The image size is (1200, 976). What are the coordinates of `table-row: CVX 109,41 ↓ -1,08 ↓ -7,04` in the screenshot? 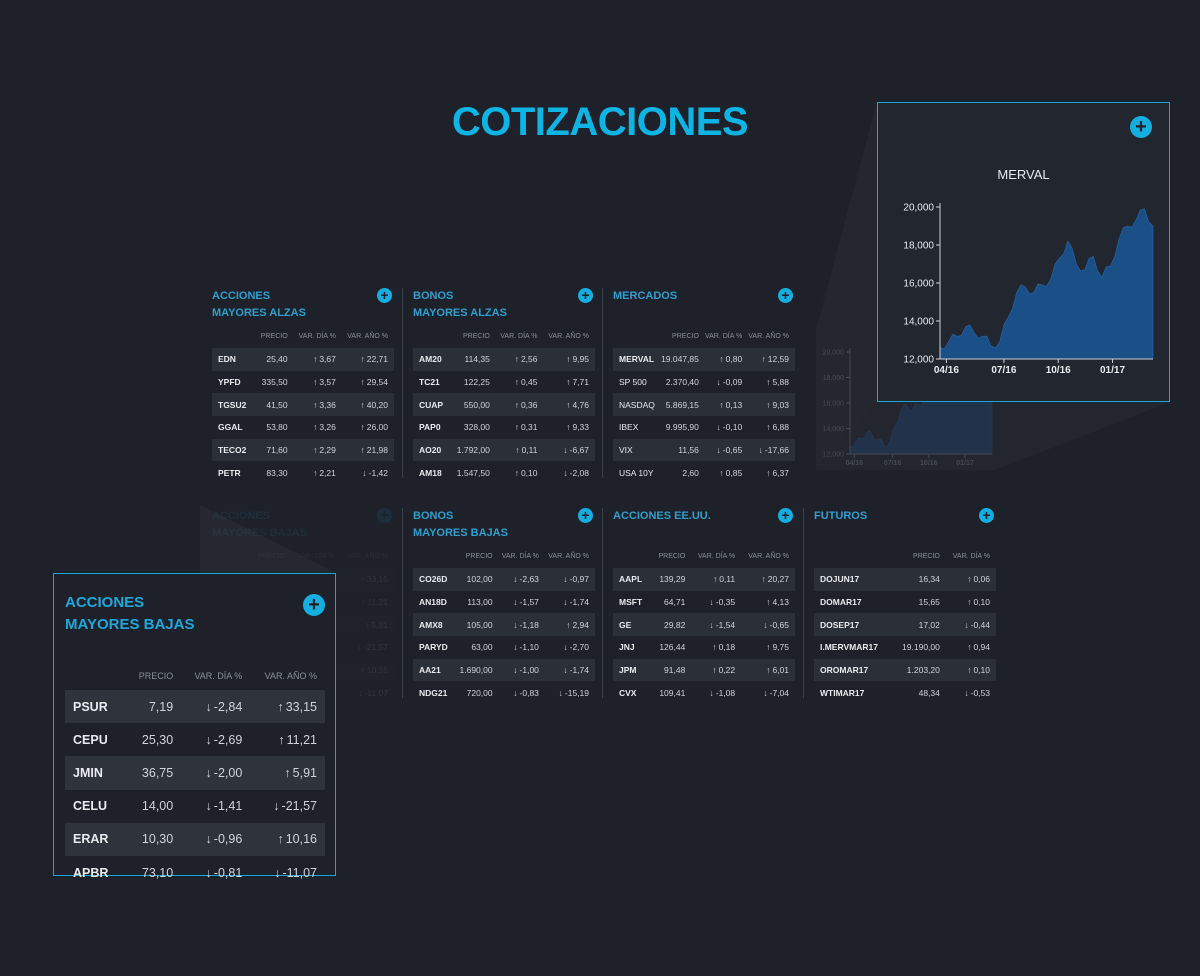 It's located at (704, 692).